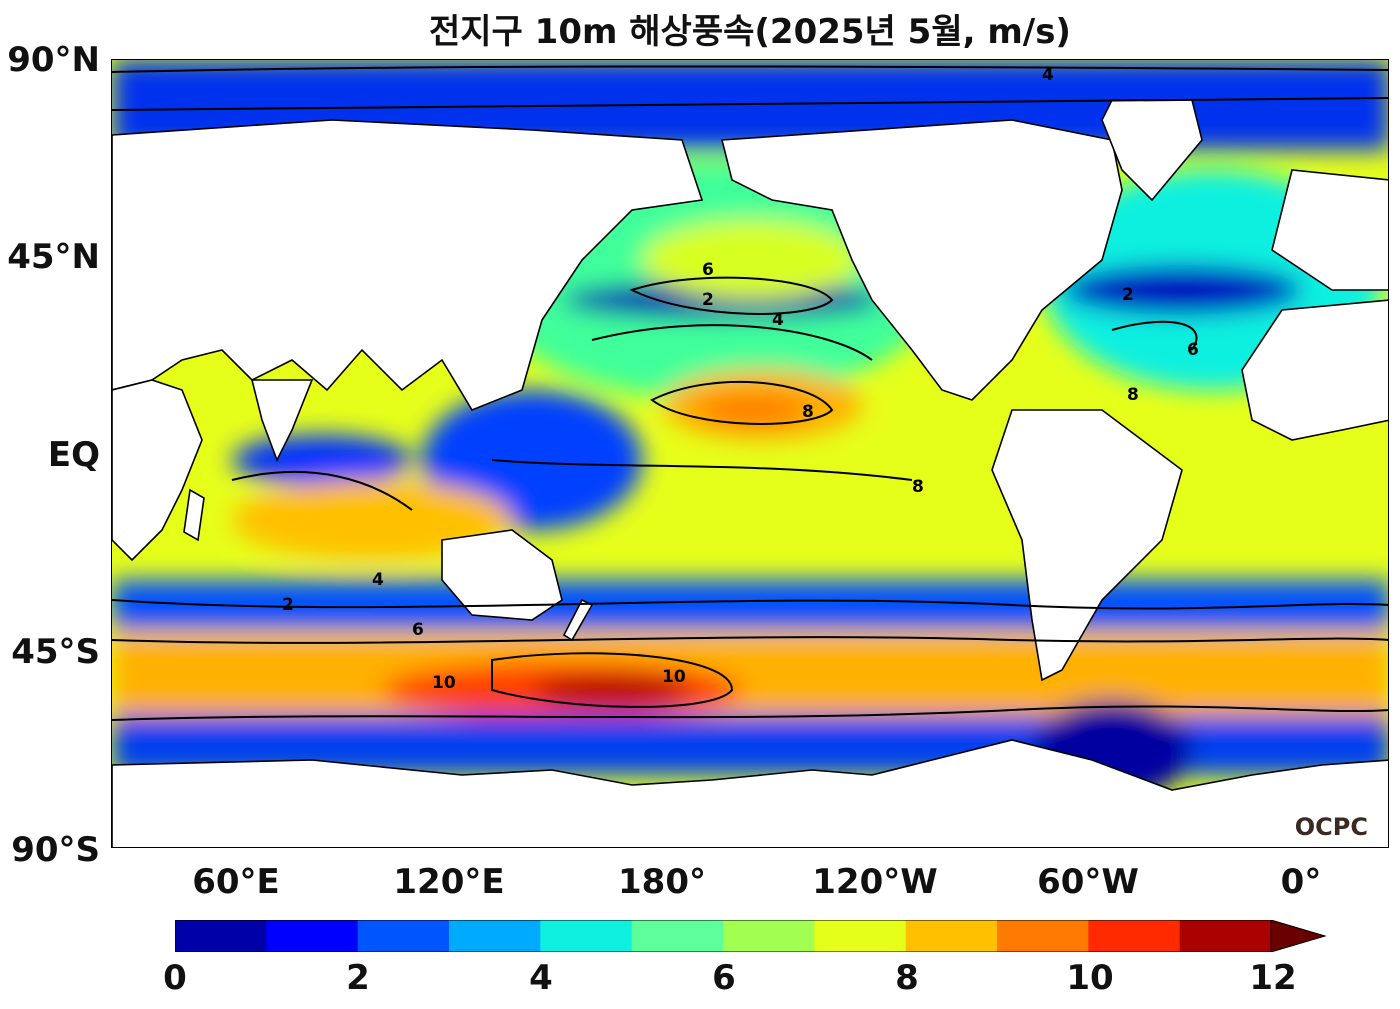 This screenshot has height=1009, width=1400. What do you see at coordinates (1088, 882) in the screenshot?
I see `lon-label-60w: 60°W` at bounding box center [1088, 882].